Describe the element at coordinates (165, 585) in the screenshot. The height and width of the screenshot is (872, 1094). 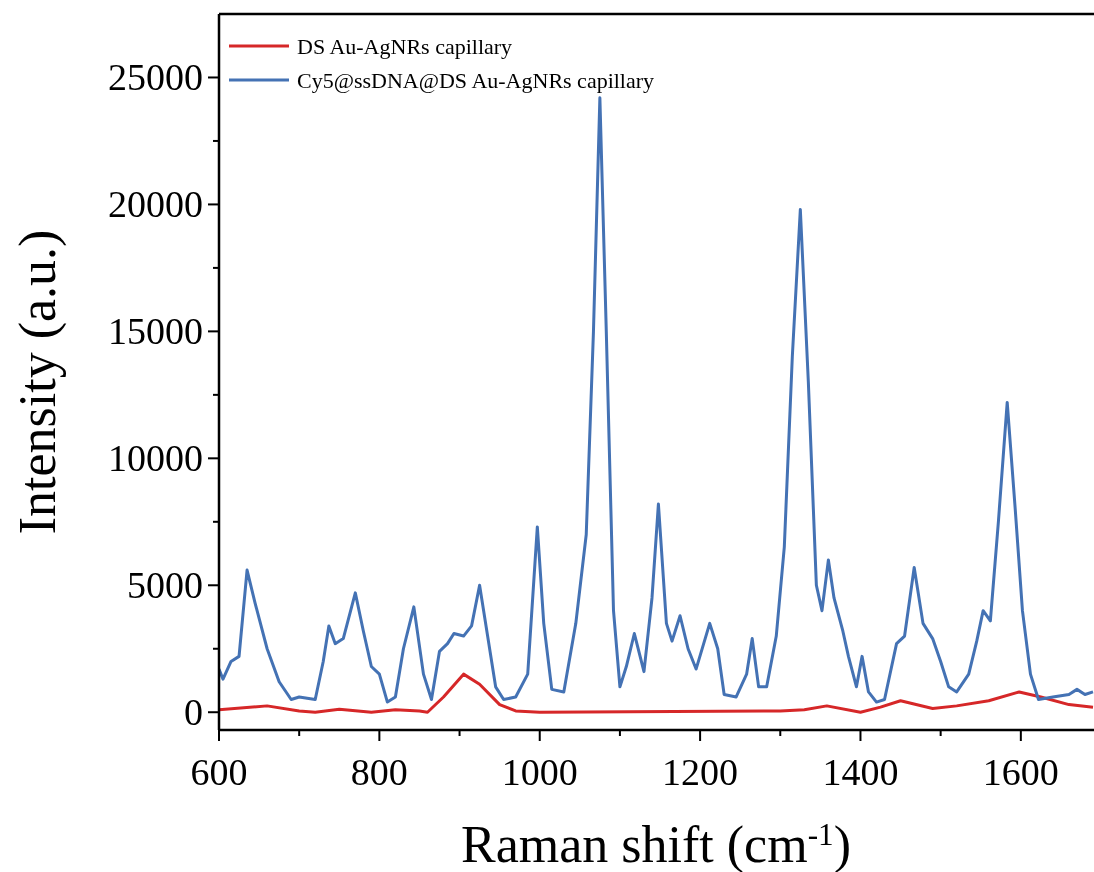
I see `y-tick-label: 5000` at that location.